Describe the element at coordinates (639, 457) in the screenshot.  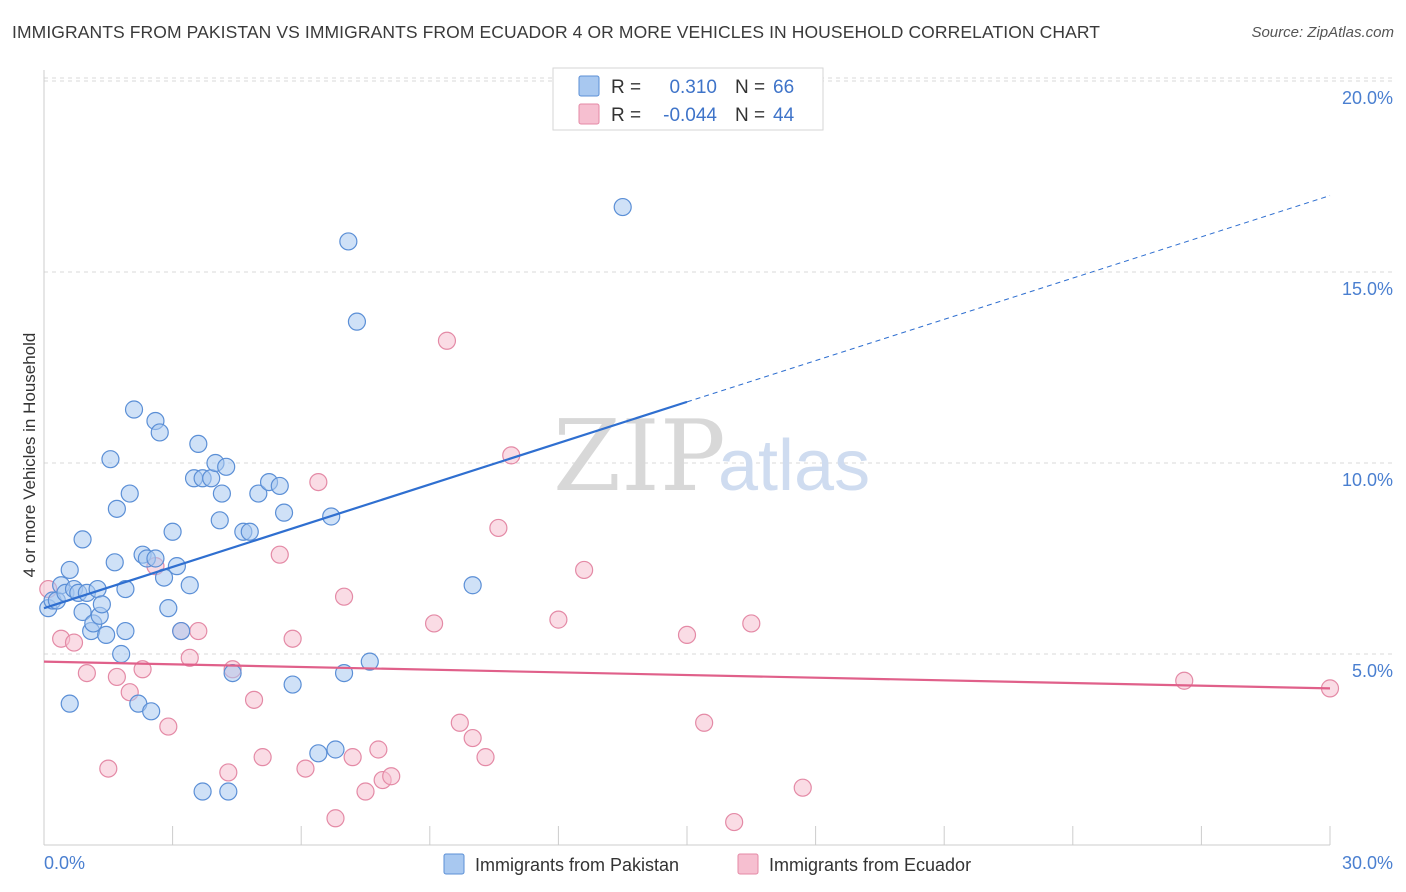
I see `watermark-zip: ZIP` at that location.